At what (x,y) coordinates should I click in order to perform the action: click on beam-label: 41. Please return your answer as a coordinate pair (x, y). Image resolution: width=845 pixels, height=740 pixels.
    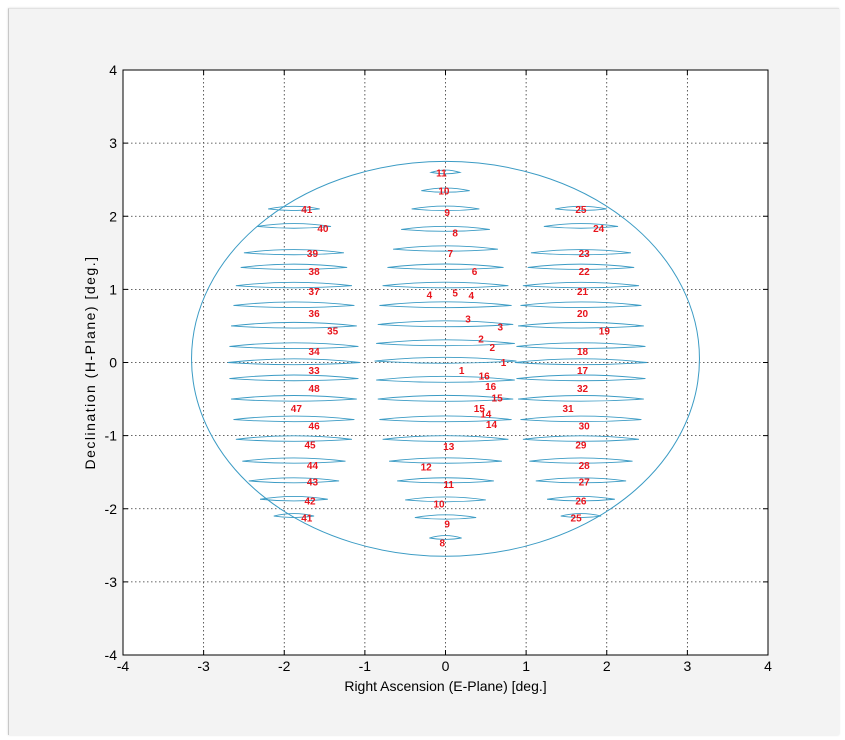
    Looking at the image, I should click on (307, 519).